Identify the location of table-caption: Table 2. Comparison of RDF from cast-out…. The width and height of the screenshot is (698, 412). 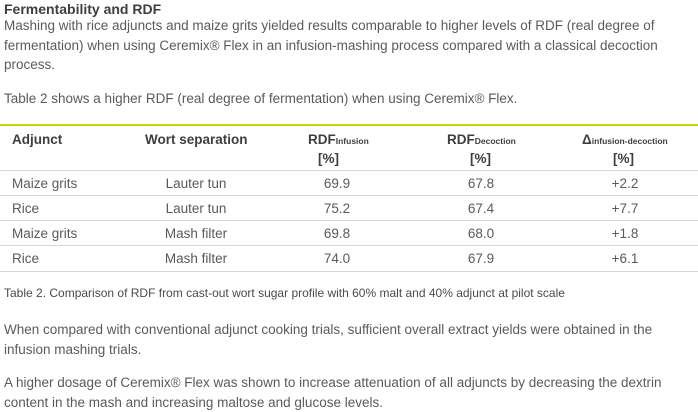
(284, 293).